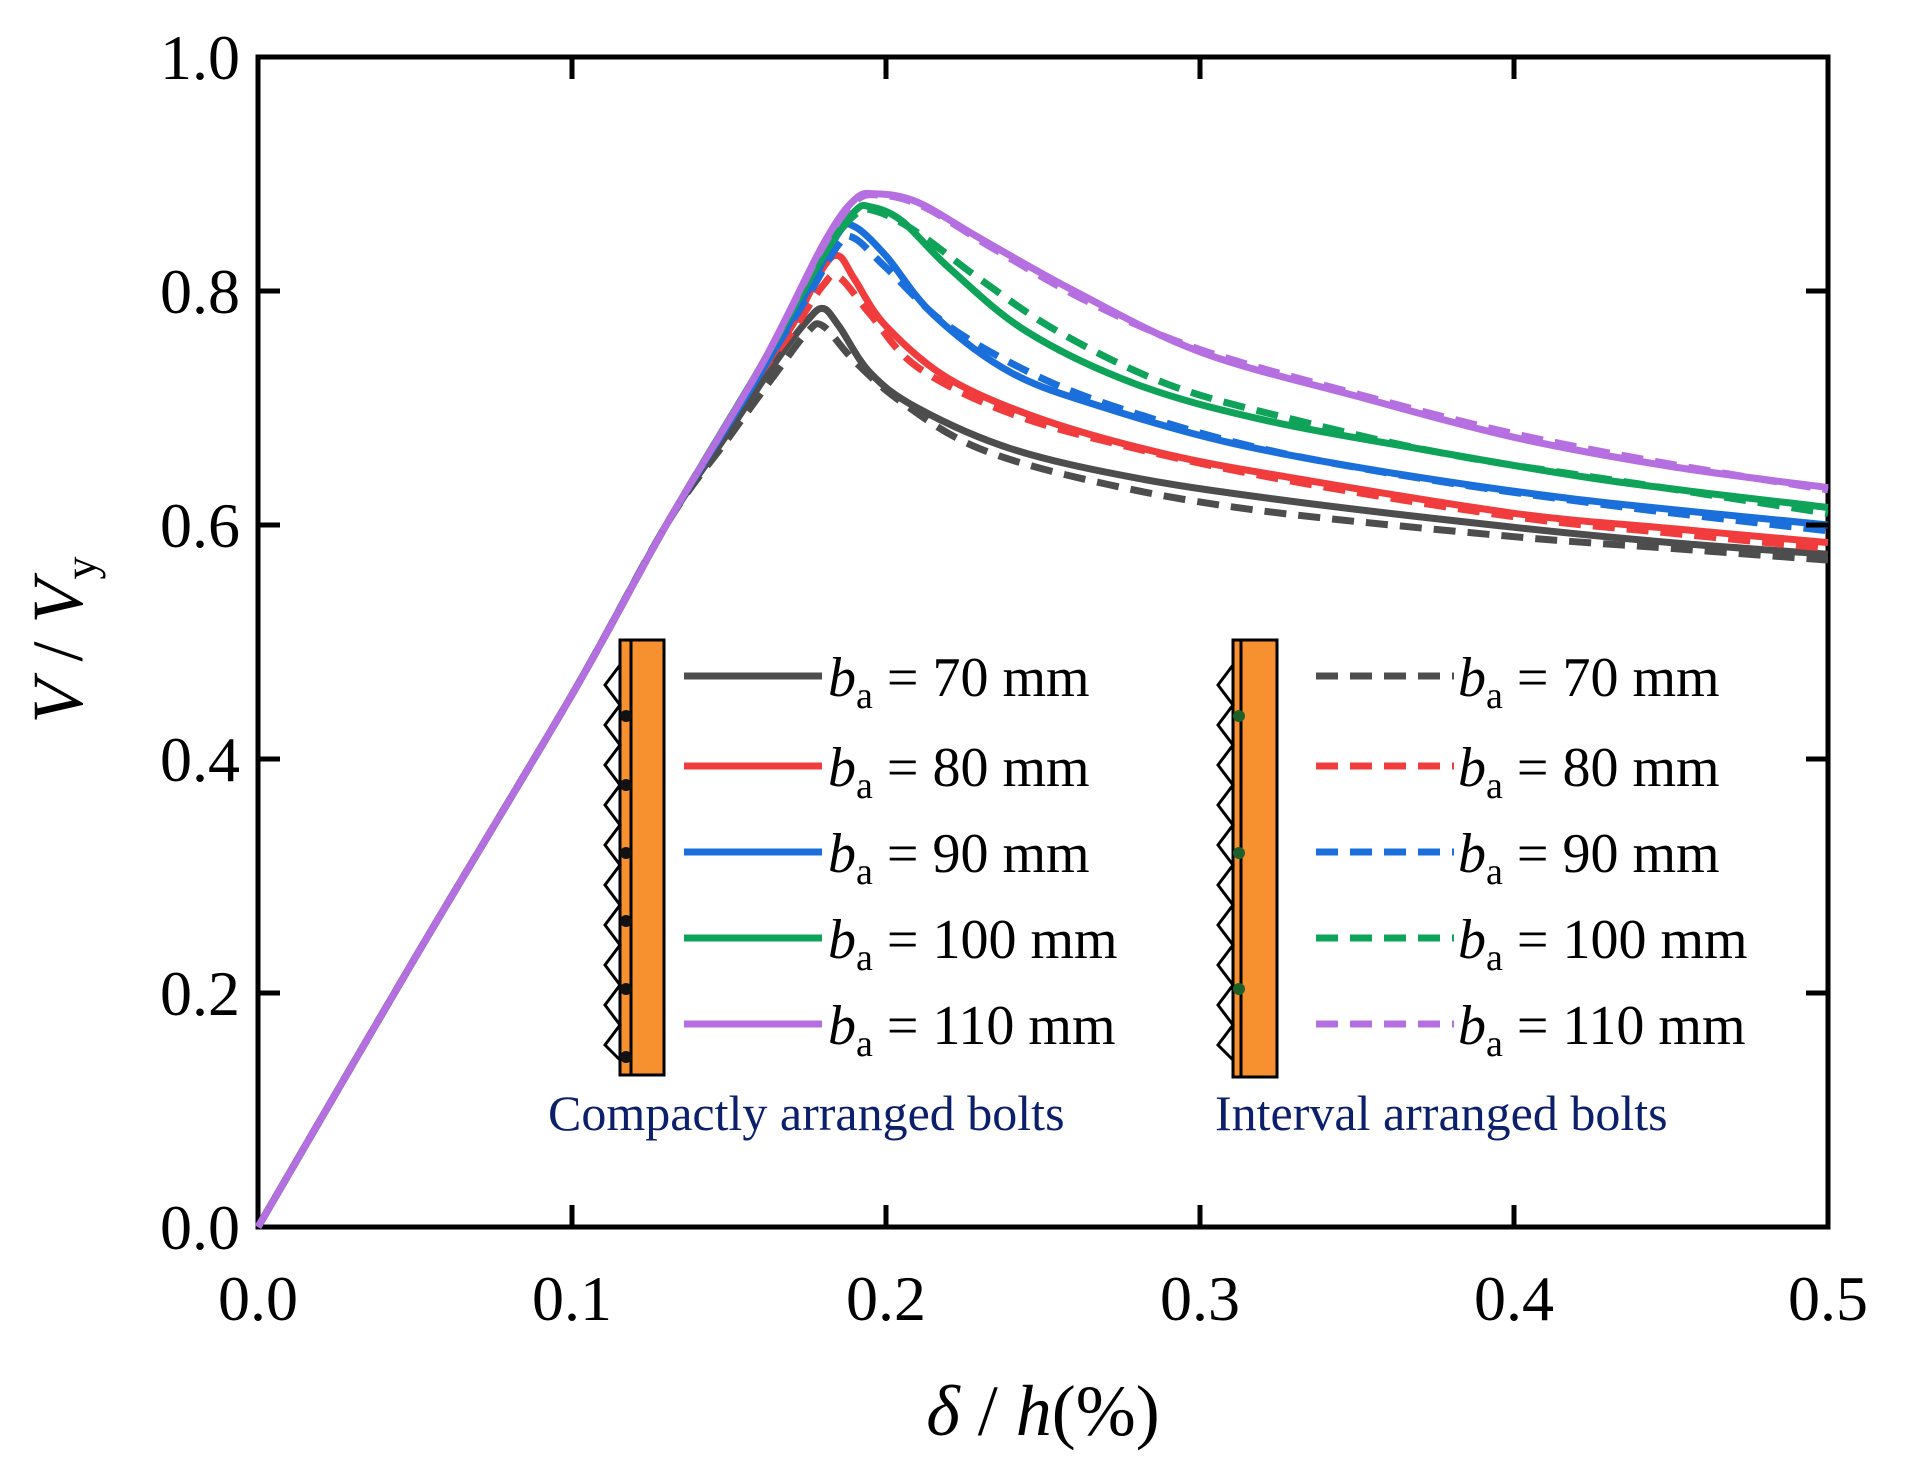 Image resolution: width=1910 pixels, height=1469 pixels. Describe the element at coordinates (1042, 1411) in the screenshot. I see `x-axis-title: δ / h(%)` at that location.